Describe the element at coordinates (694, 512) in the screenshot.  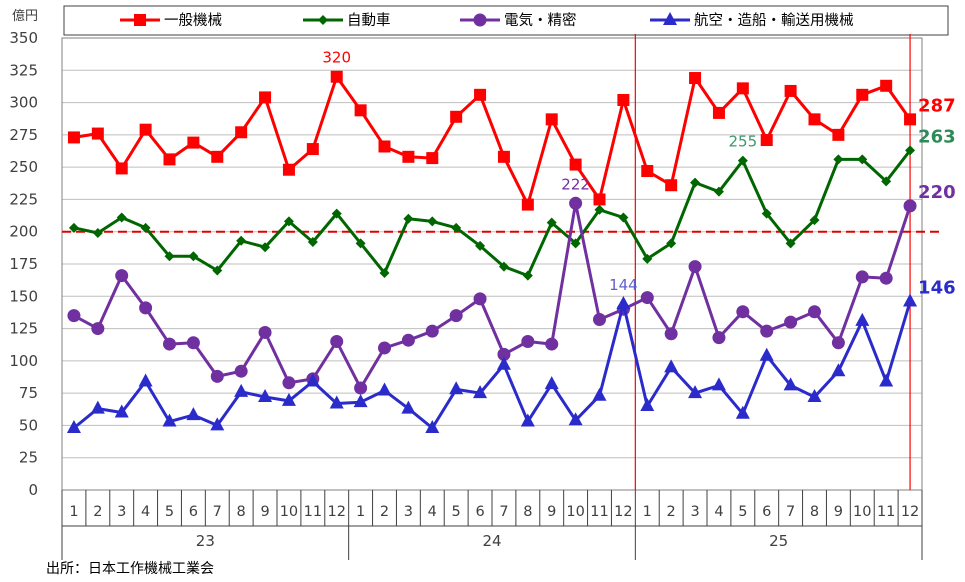
I see `x-tick-label: 3` at that location.